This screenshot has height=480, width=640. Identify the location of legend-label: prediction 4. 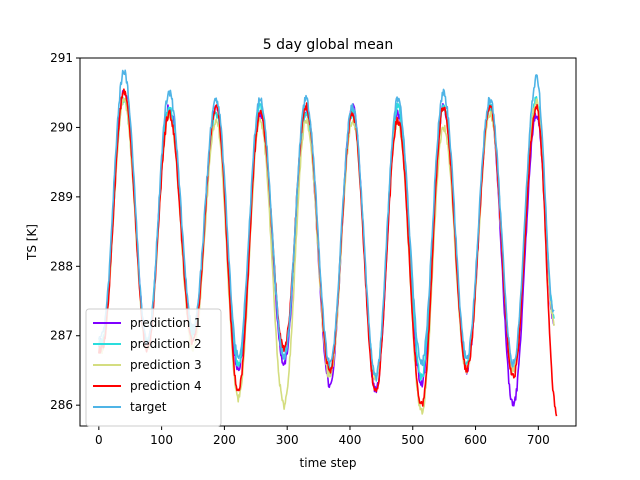
(166, 386).